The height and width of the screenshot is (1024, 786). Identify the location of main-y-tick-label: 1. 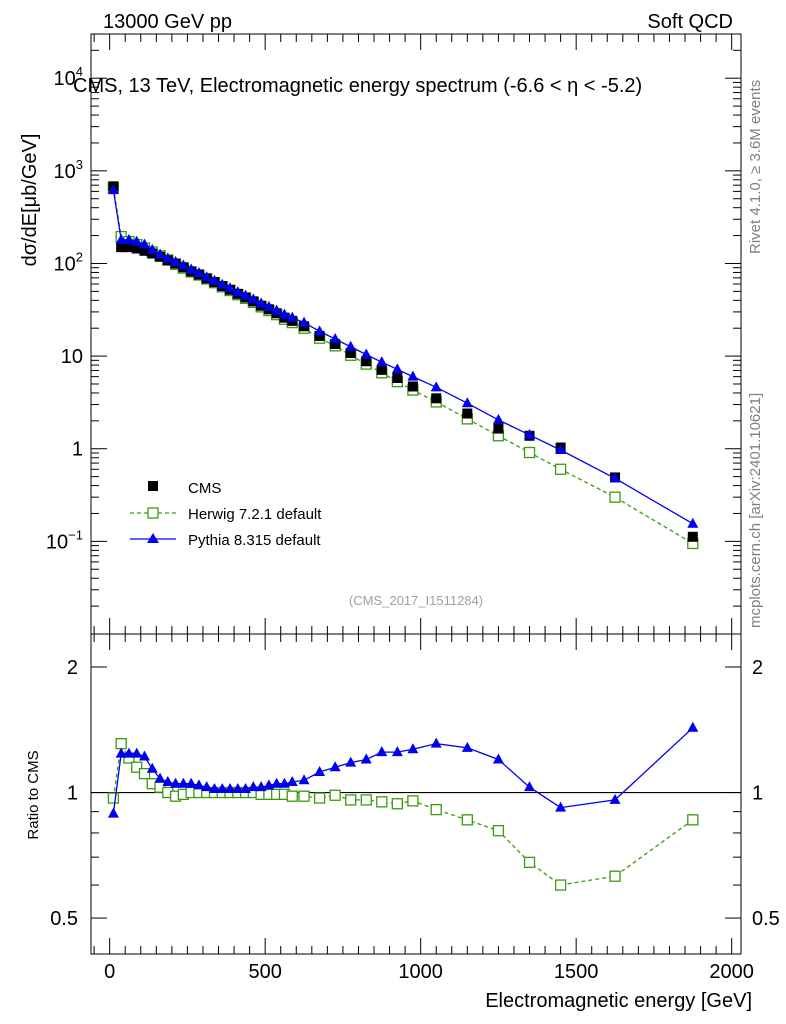
(77, 450).